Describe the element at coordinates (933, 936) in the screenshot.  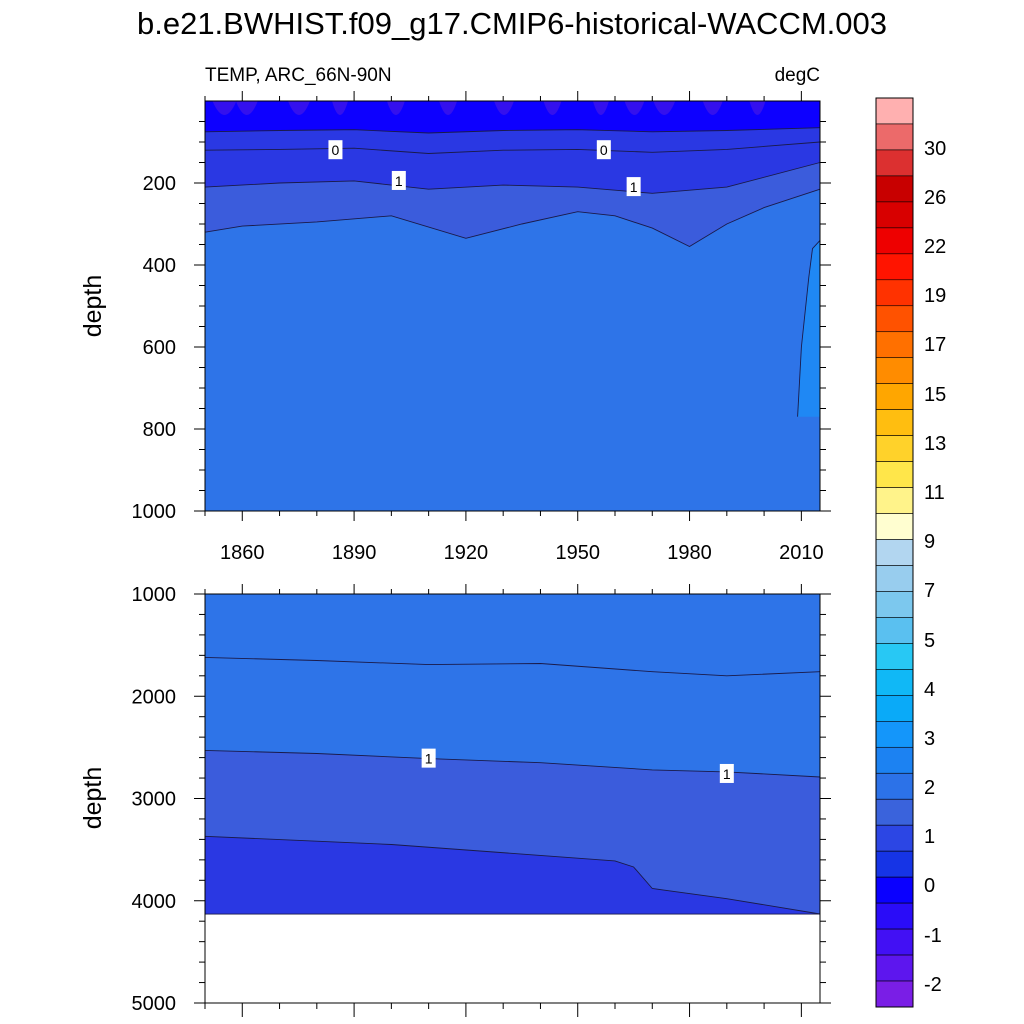
I see `colorbar-label: -1` at that location.